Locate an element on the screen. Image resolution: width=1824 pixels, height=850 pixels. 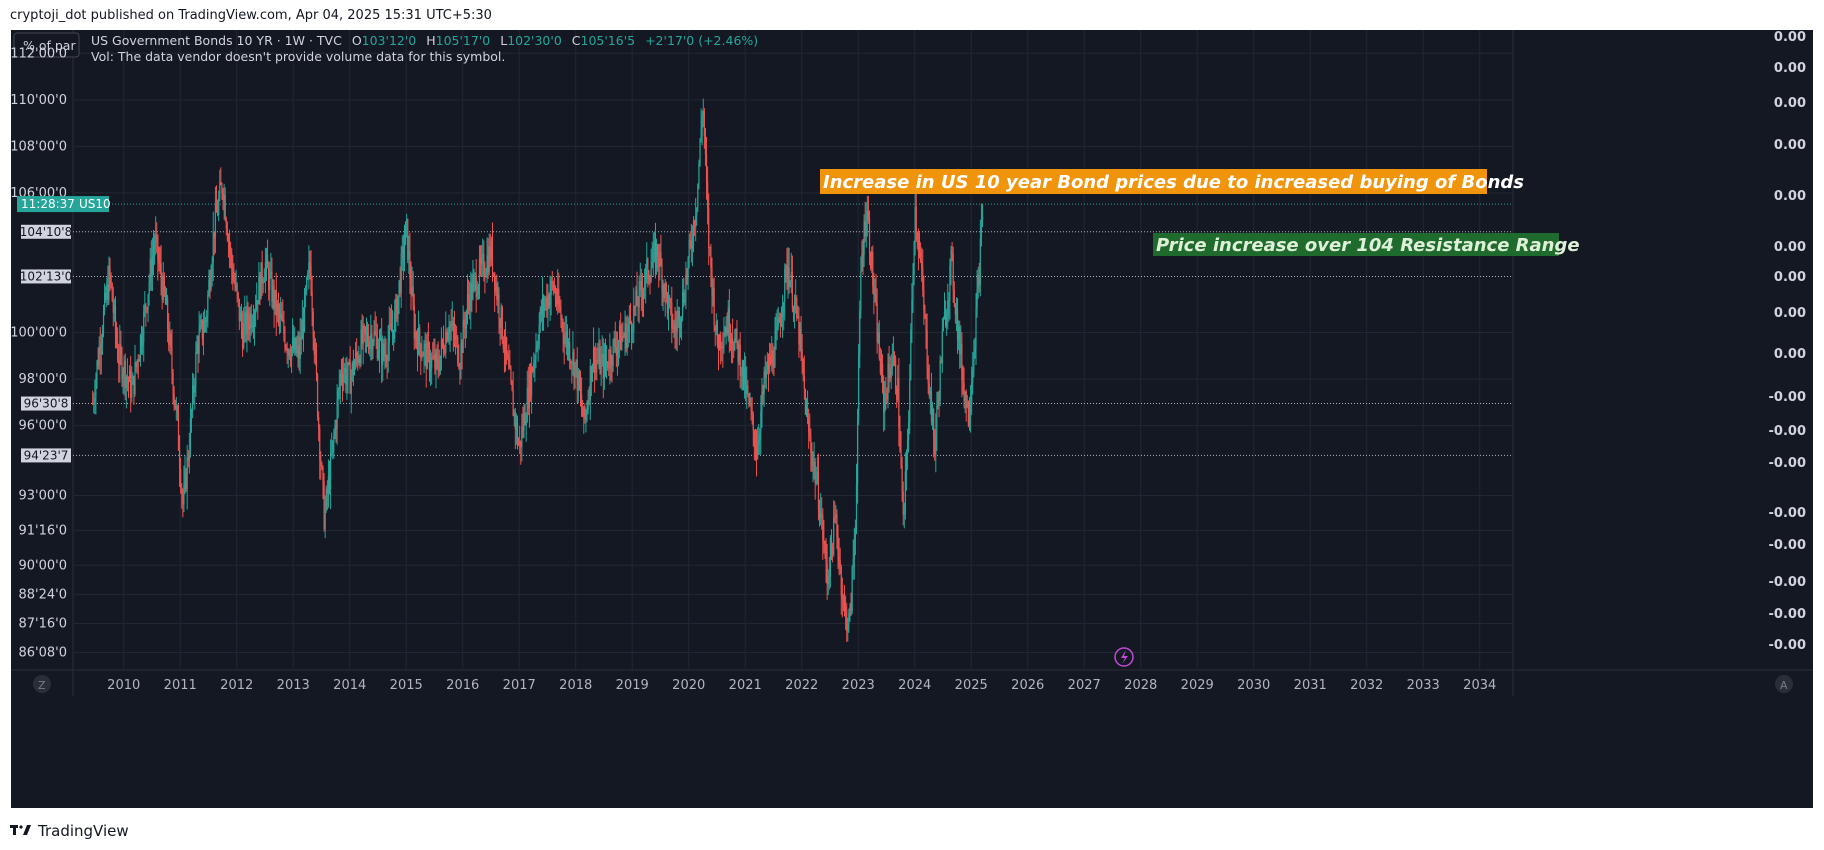
y-tick-label: 91'16'0 is located at coordinates (42, 530).